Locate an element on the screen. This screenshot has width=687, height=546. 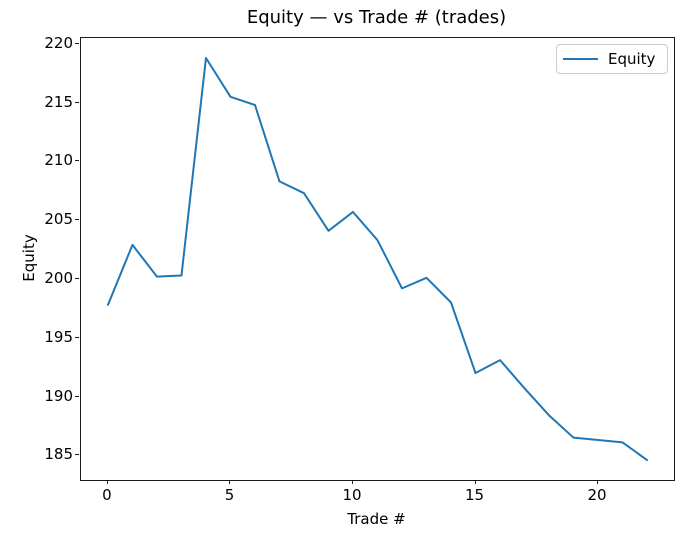
x-tick-label: 15 is located at coordinates (474, 495).